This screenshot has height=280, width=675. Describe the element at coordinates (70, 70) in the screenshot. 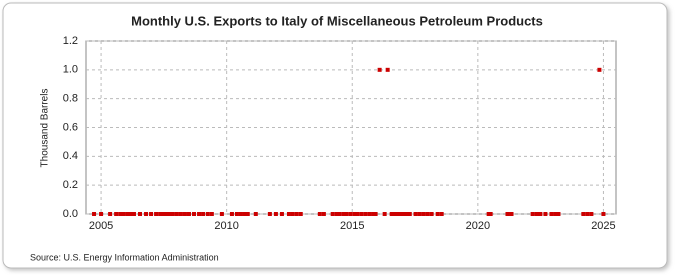

I see `y-tick-label: 1.0` at that location.